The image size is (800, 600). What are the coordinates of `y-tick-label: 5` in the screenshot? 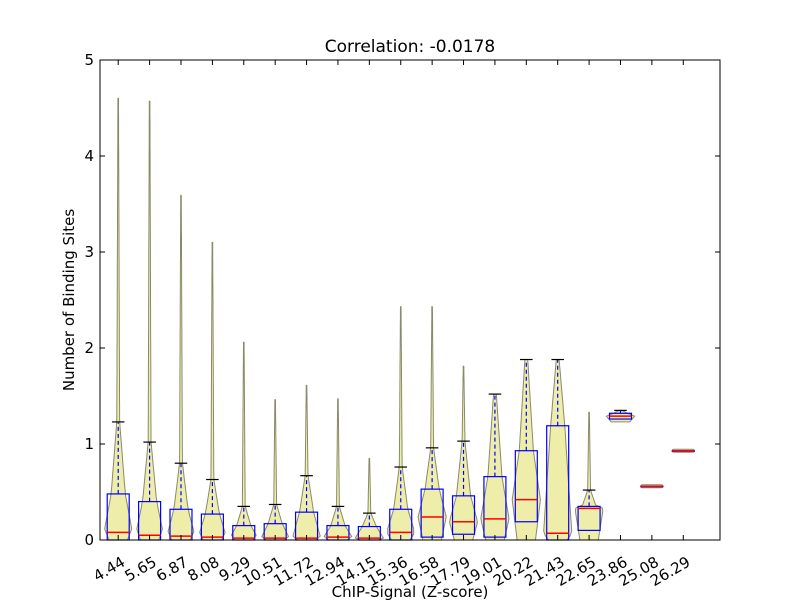 It's located at (89, 60).